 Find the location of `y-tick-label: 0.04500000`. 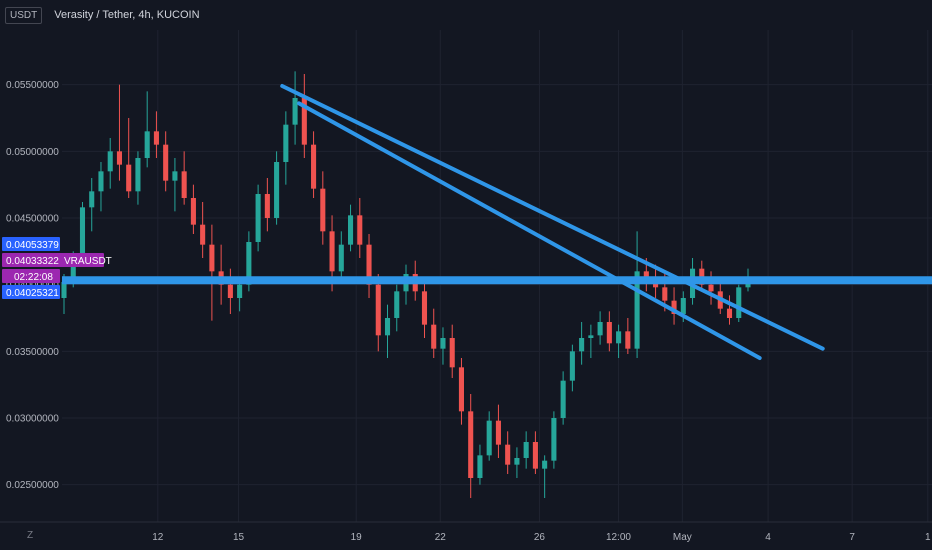

y-tick-label: 0.04500000 is located at coordinates (32, 219).